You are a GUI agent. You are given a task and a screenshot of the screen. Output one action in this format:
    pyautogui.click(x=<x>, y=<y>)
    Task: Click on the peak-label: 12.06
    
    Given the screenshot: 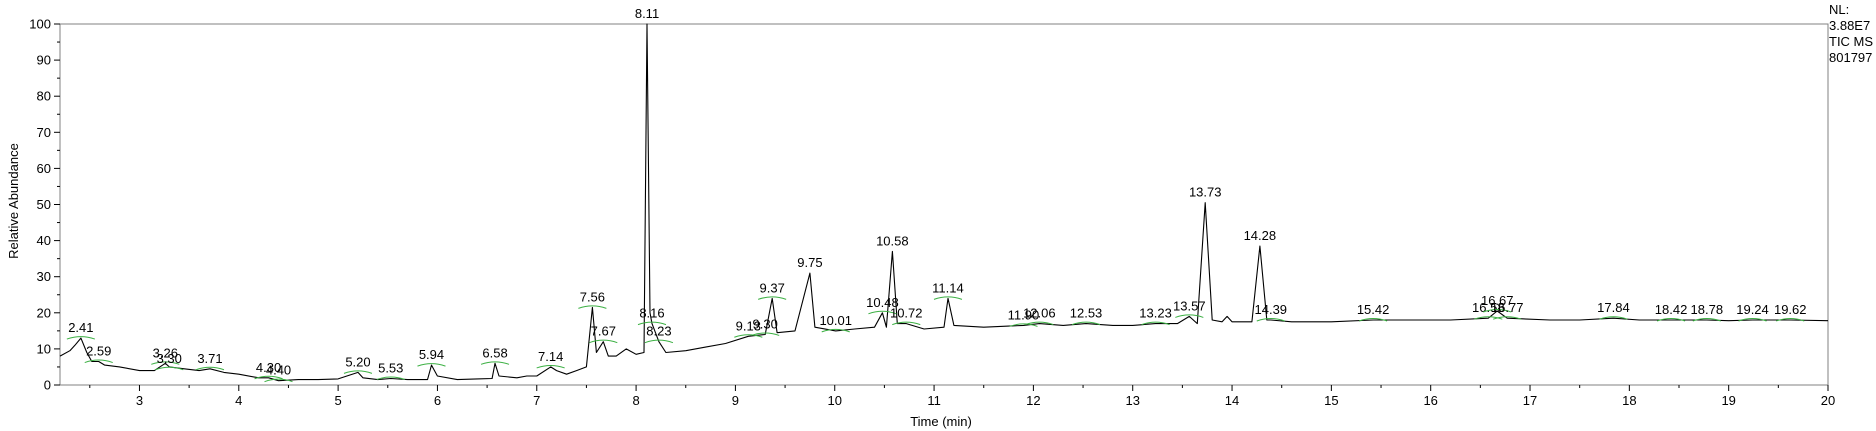 What is the action you would take?
    pyautogui.click(x=1039, y=313)
    